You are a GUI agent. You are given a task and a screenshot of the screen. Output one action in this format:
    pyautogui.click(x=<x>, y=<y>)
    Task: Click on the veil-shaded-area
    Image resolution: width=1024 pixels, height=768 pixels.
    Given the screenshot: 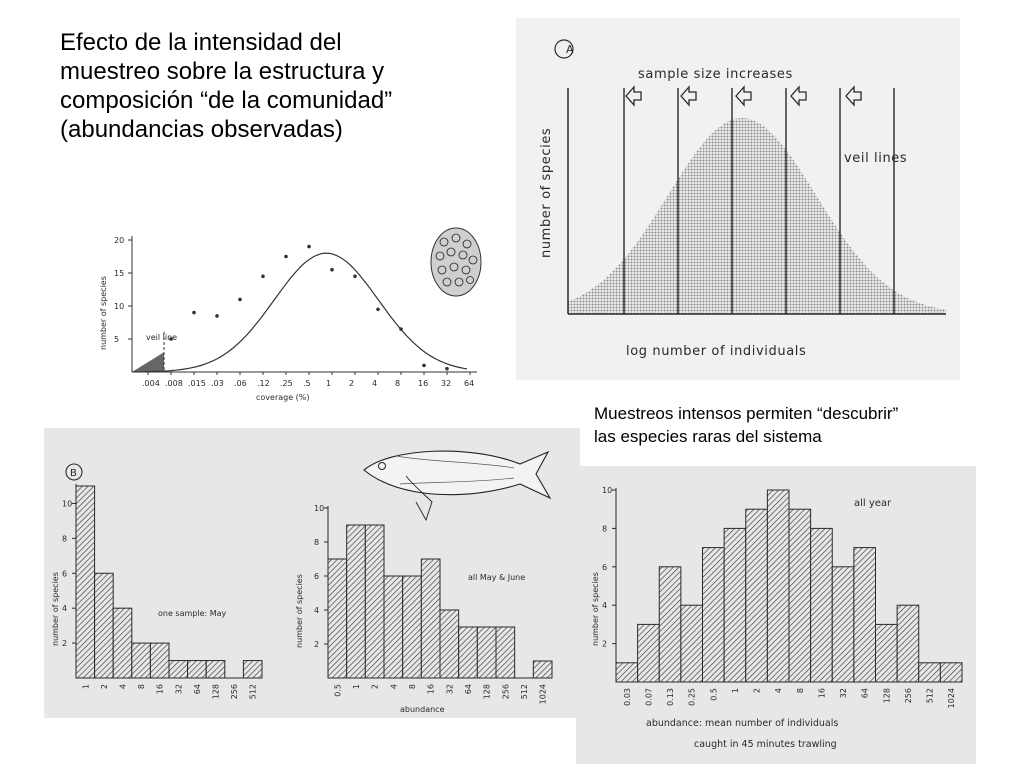 What is the action you would take?
    pyautogui.click(x=148, y=362)
    